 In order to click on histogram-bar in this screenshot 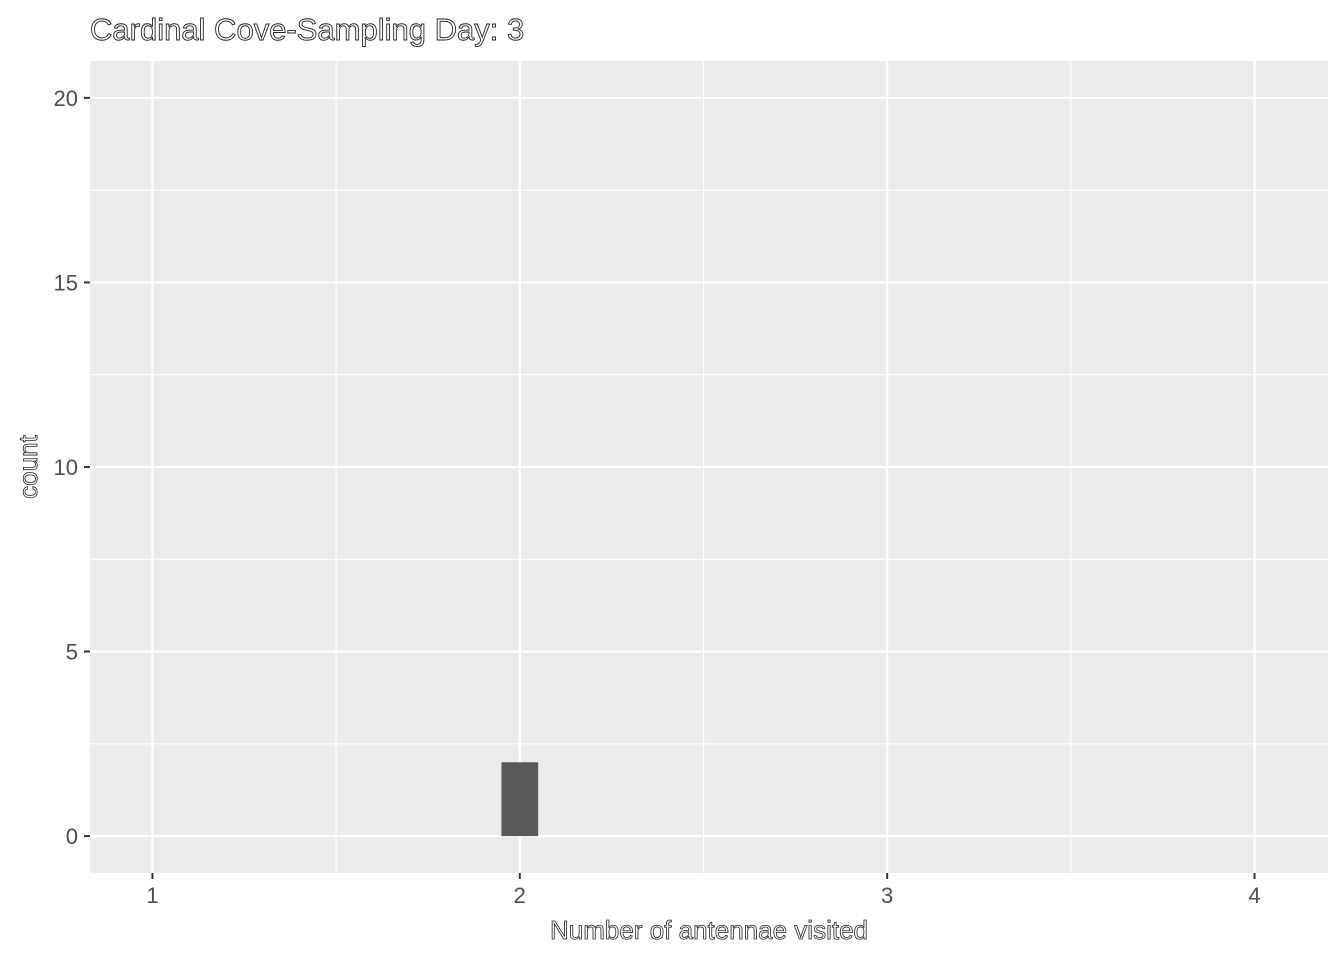, I will do `click(520, 799)`.